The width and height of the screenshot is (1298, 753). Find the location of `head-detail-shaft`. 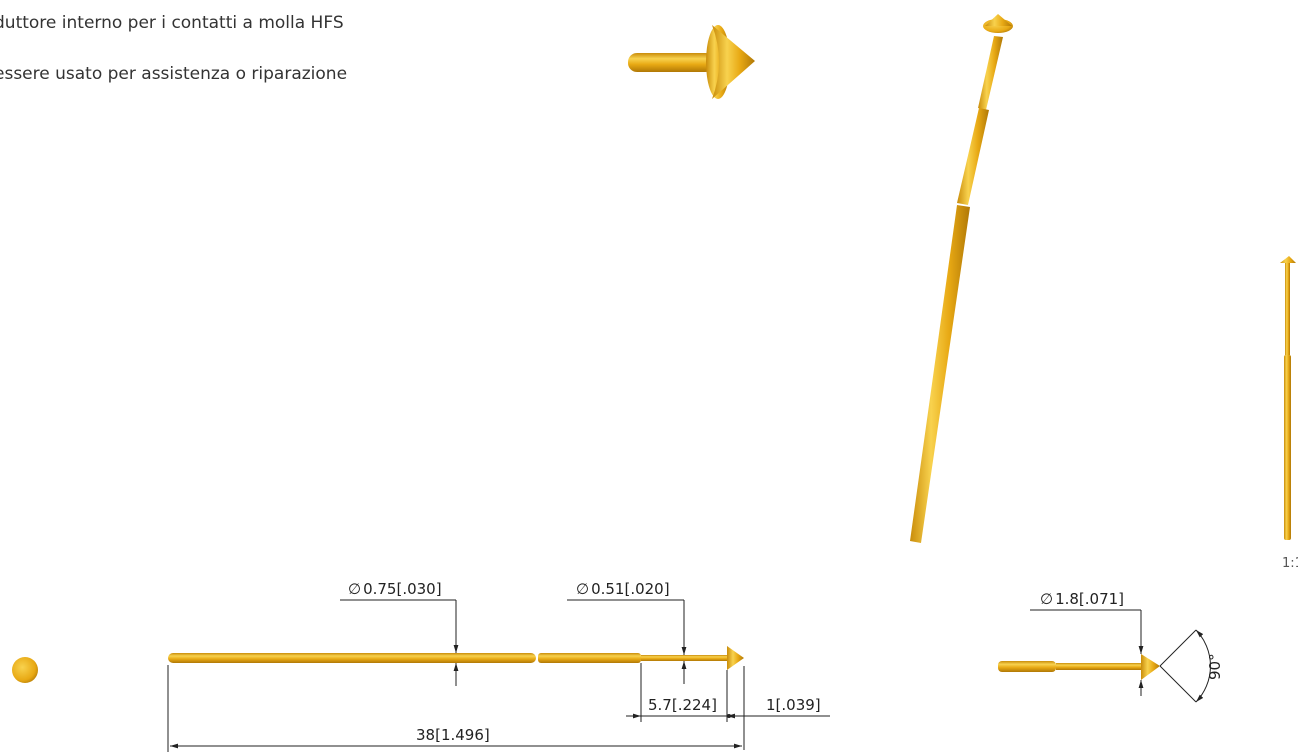

head-detail-shaft is located at coordinates (671, 62).